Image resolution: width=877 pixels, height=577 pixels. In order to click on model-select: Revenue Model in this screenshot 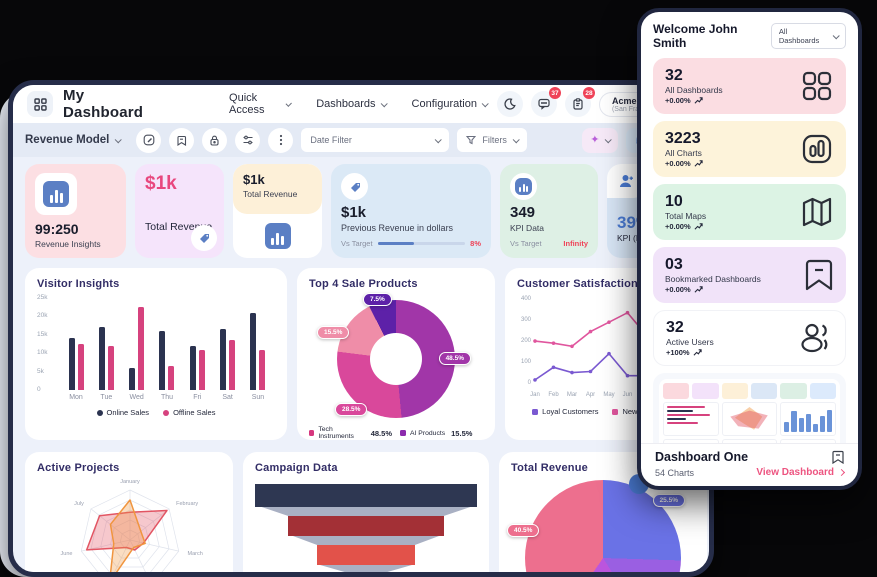, I will do `click(74, 140)`.